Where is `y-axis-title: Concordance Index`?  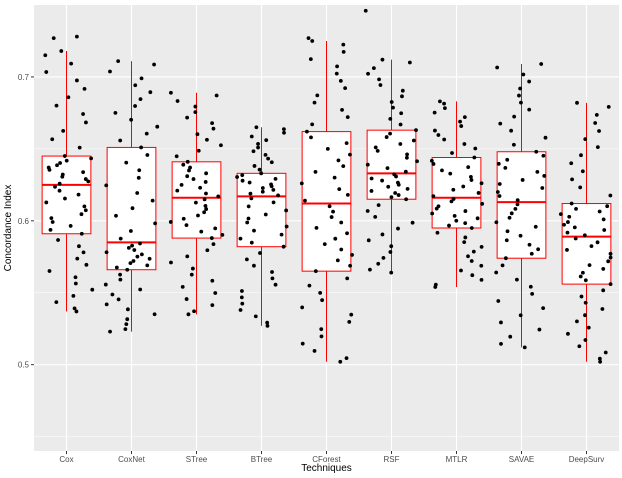 y-axis-title: Concordance Index is located at coordinates (8, 228).